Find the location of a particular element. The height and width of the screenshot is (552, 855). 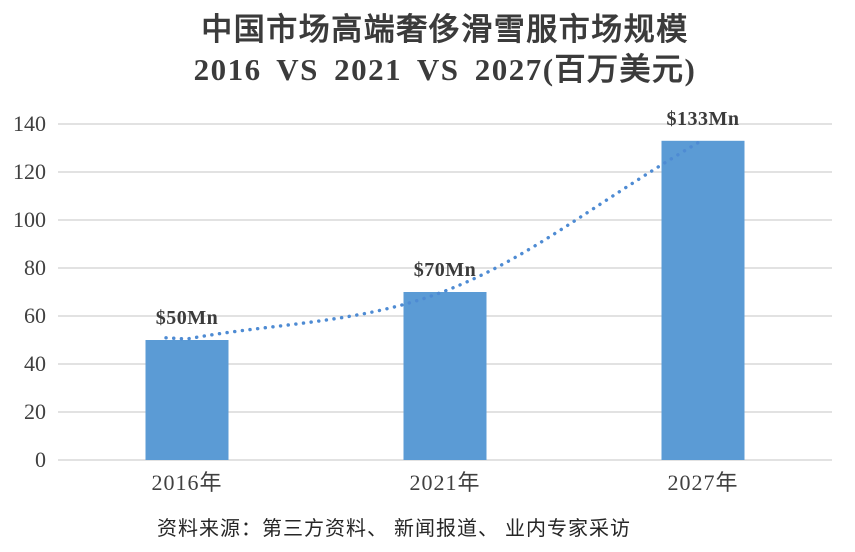

data-label: $133Mn is located at coordinates (703, 119).